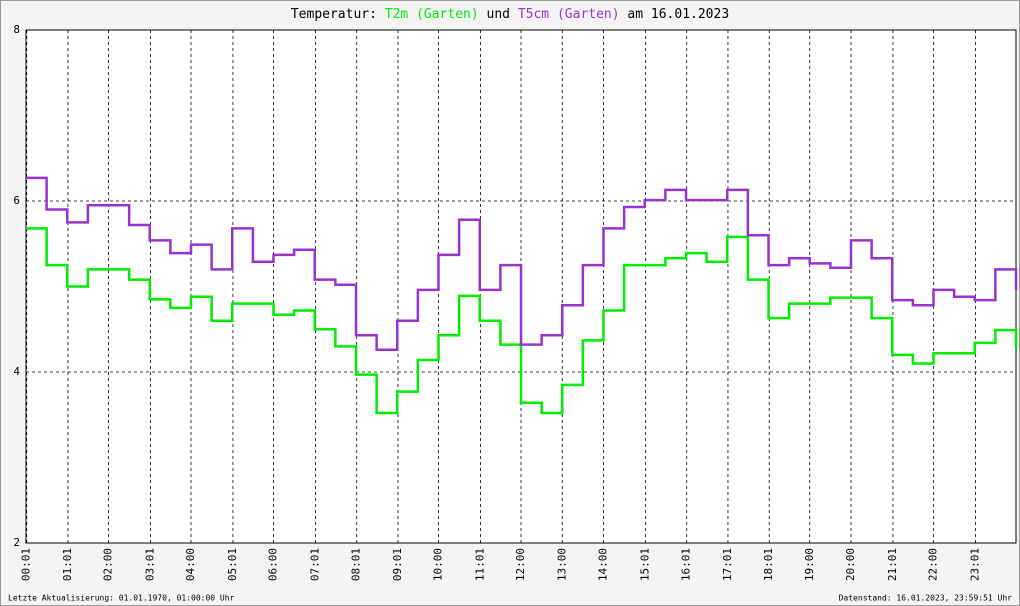 The width and height of the screenshot is (1020, 606). What do you see at coordinates (768, 564) in the screenshot?
I see `x-tick-label: 18:01` at bounding box center [768, 564].